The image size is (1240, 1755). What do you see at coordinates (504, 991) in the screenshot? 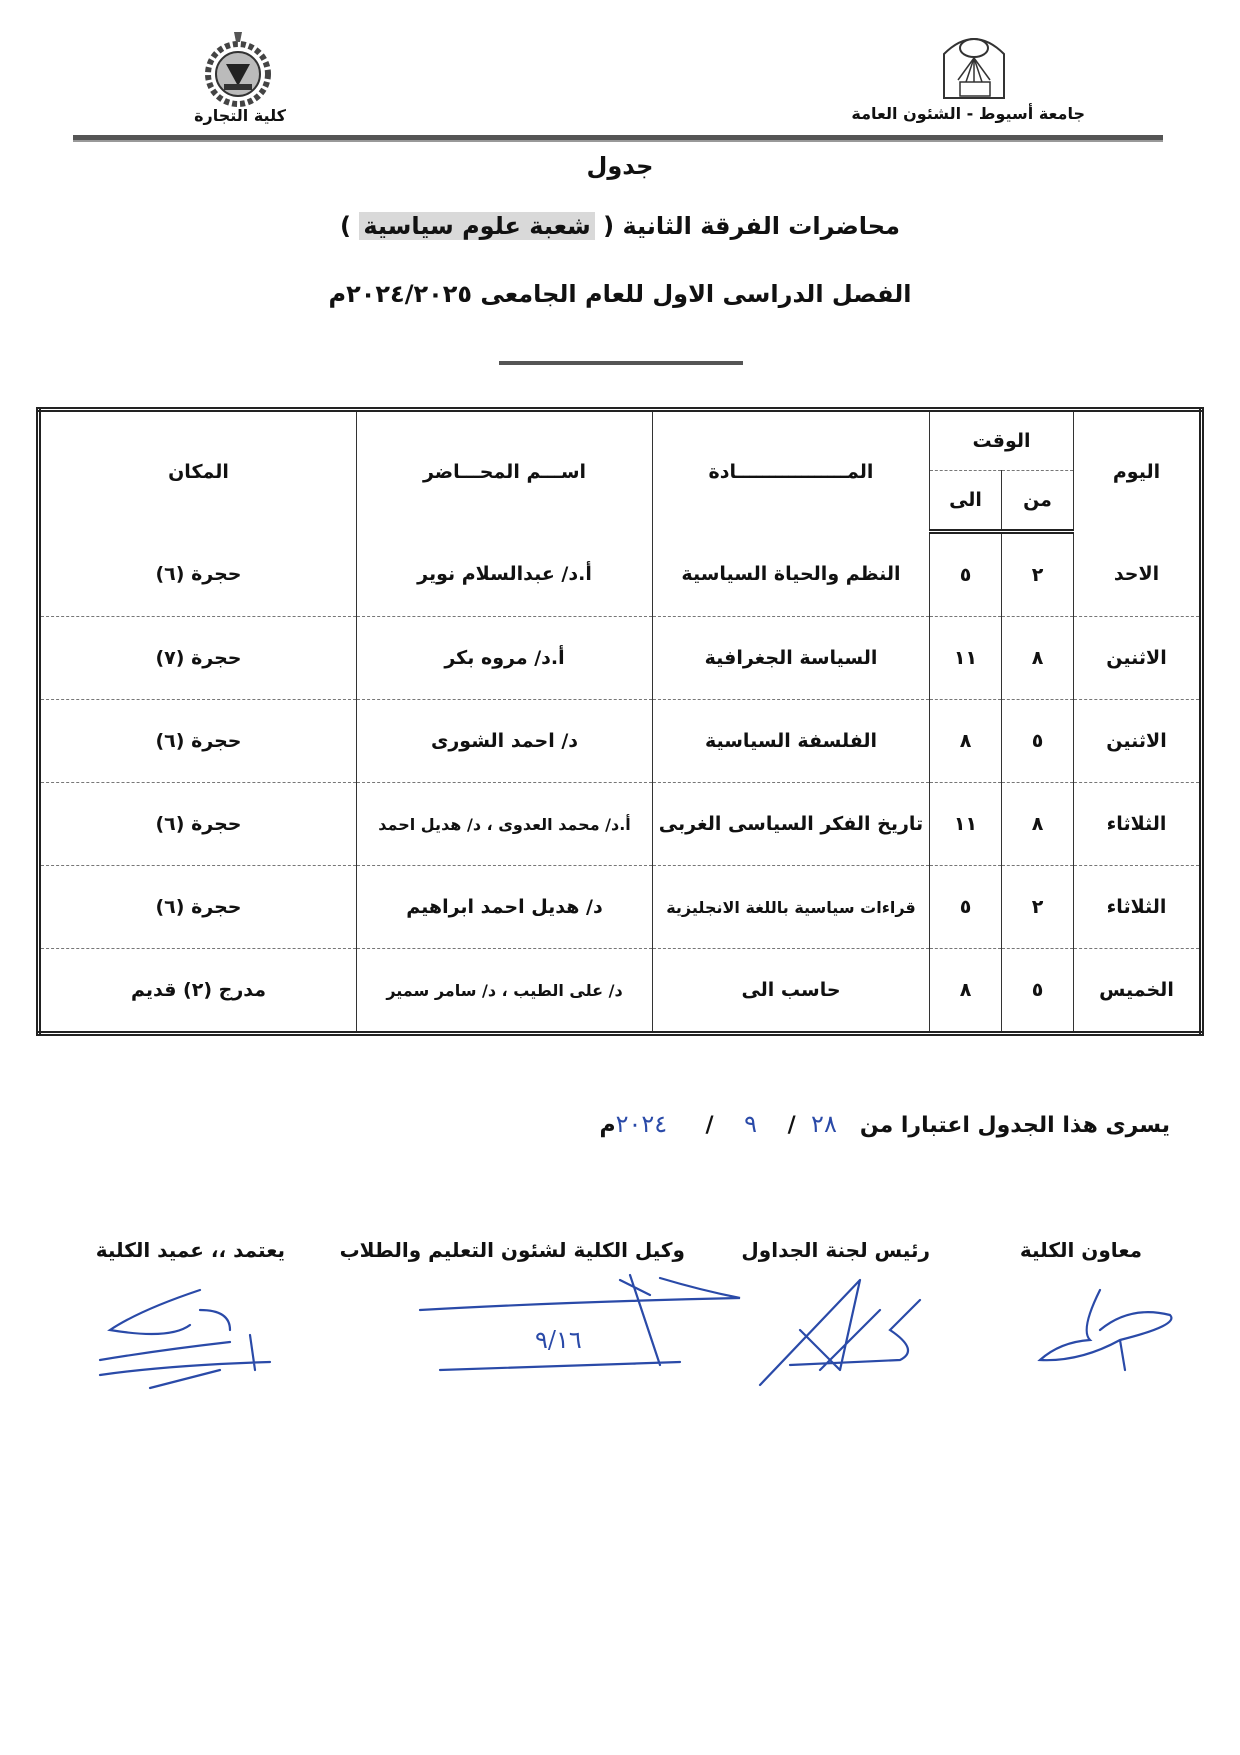
I see `cell-lecturer: د/ على الطيب ، د/ سامر سمير` at bounding box center [504, 991].